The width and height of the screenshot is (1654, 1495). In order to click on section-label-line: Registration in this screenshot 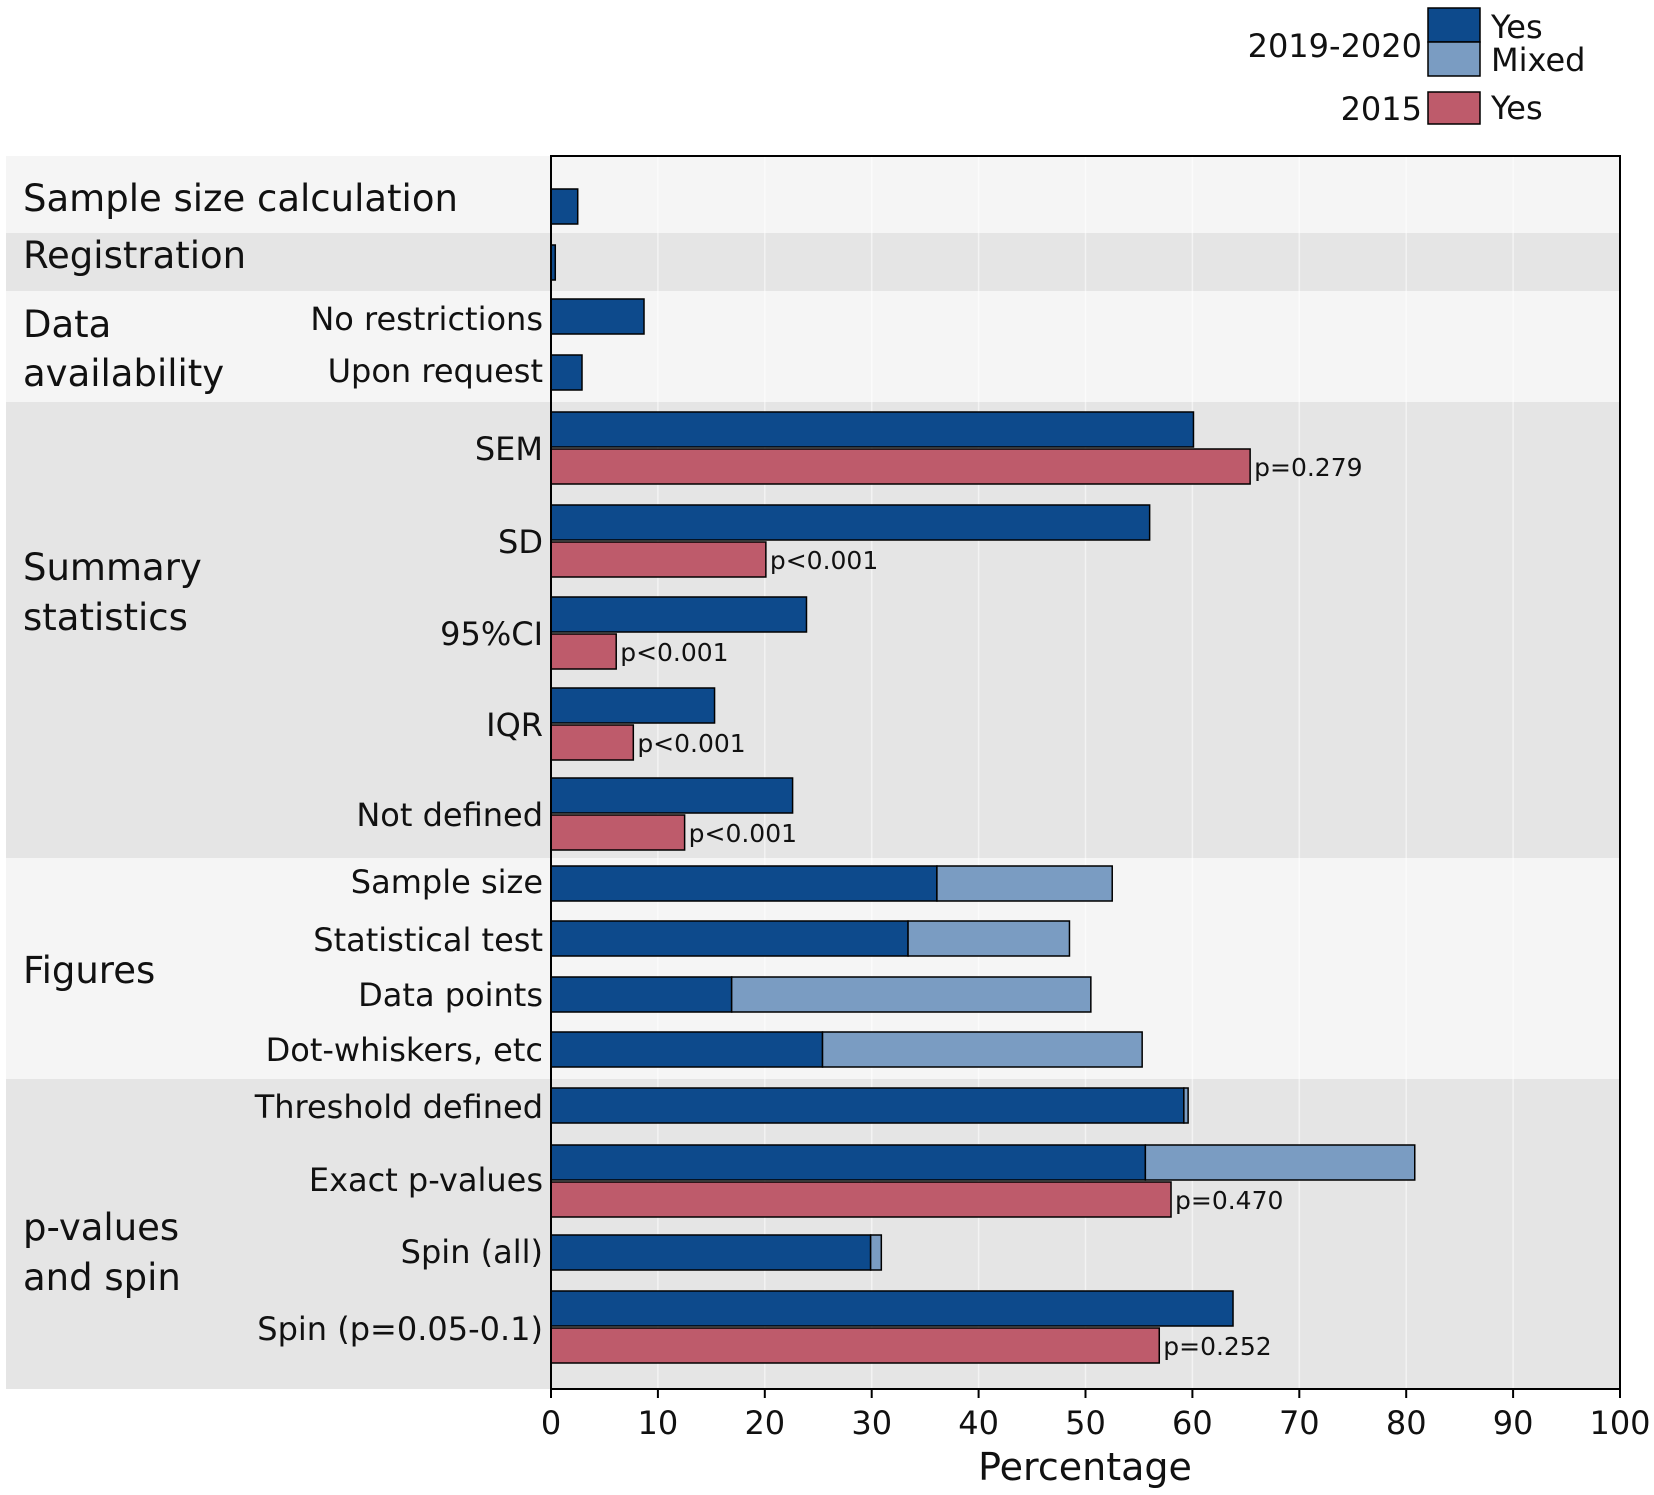, I will do `click(134, 255)`.